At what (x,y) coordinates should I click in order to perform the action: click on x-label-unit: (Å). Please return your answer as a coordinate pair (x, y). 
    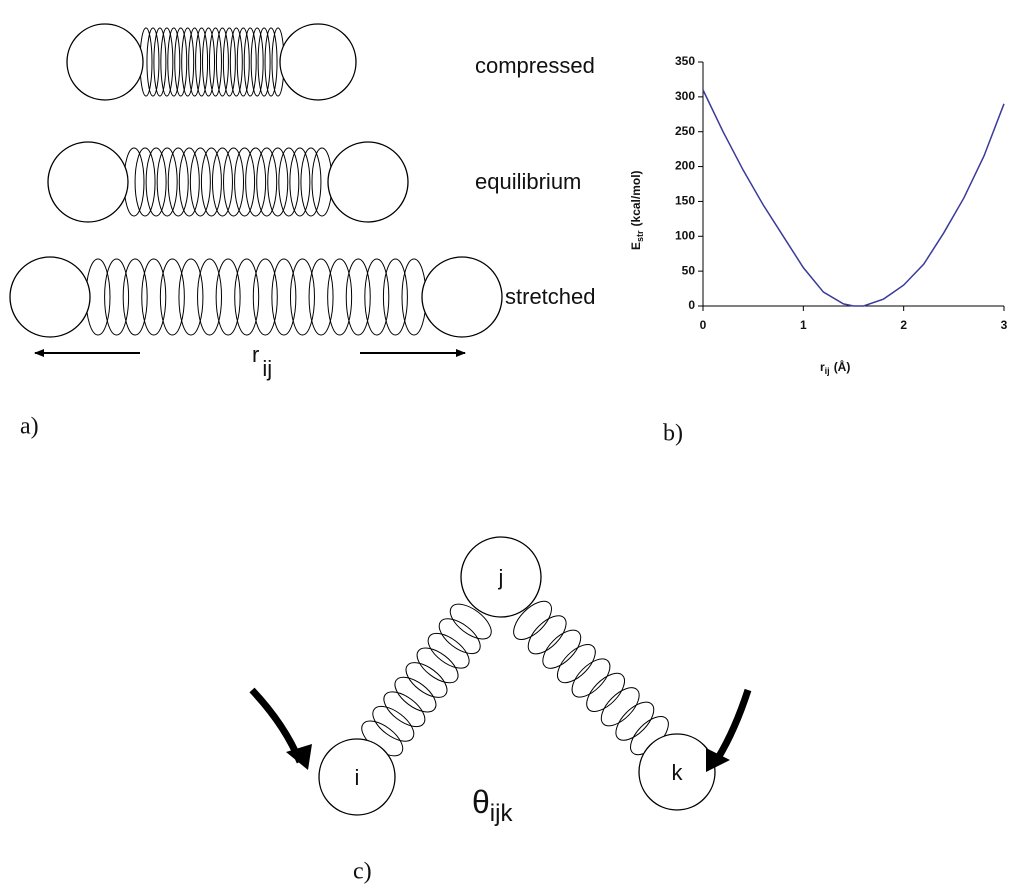
    Looking at the image, I should click on (842, 366).